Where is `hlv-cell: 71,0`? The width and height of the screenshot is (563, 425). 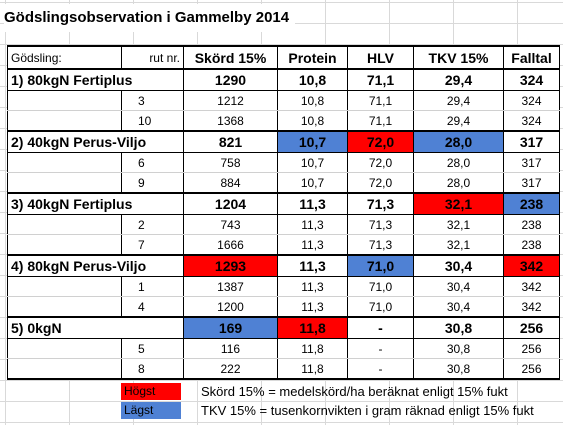 hlv-cell: 71,0 is located at coordinates (380, 307).